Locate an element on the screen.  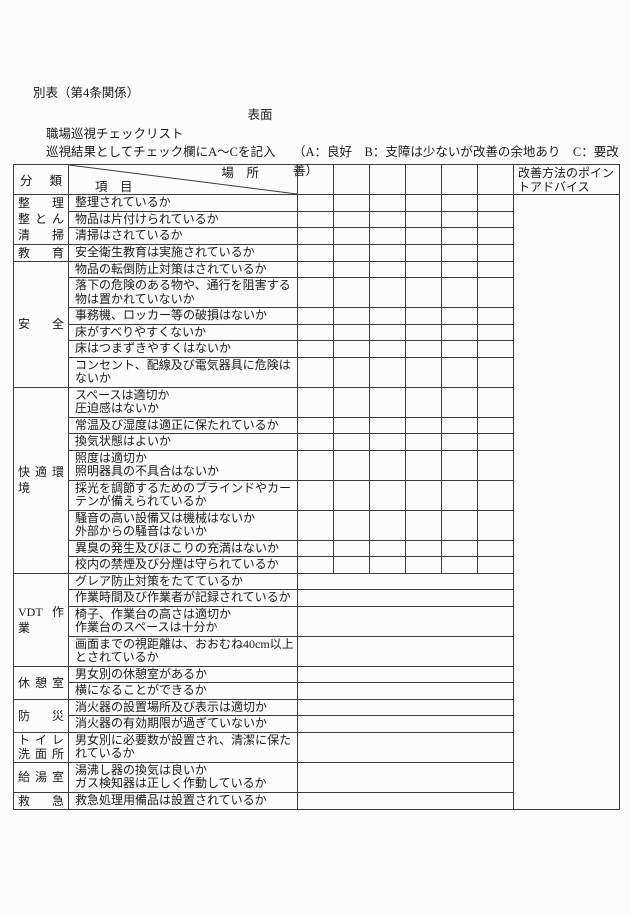
location-label: 場 所 is located at coordinates (240, 173).